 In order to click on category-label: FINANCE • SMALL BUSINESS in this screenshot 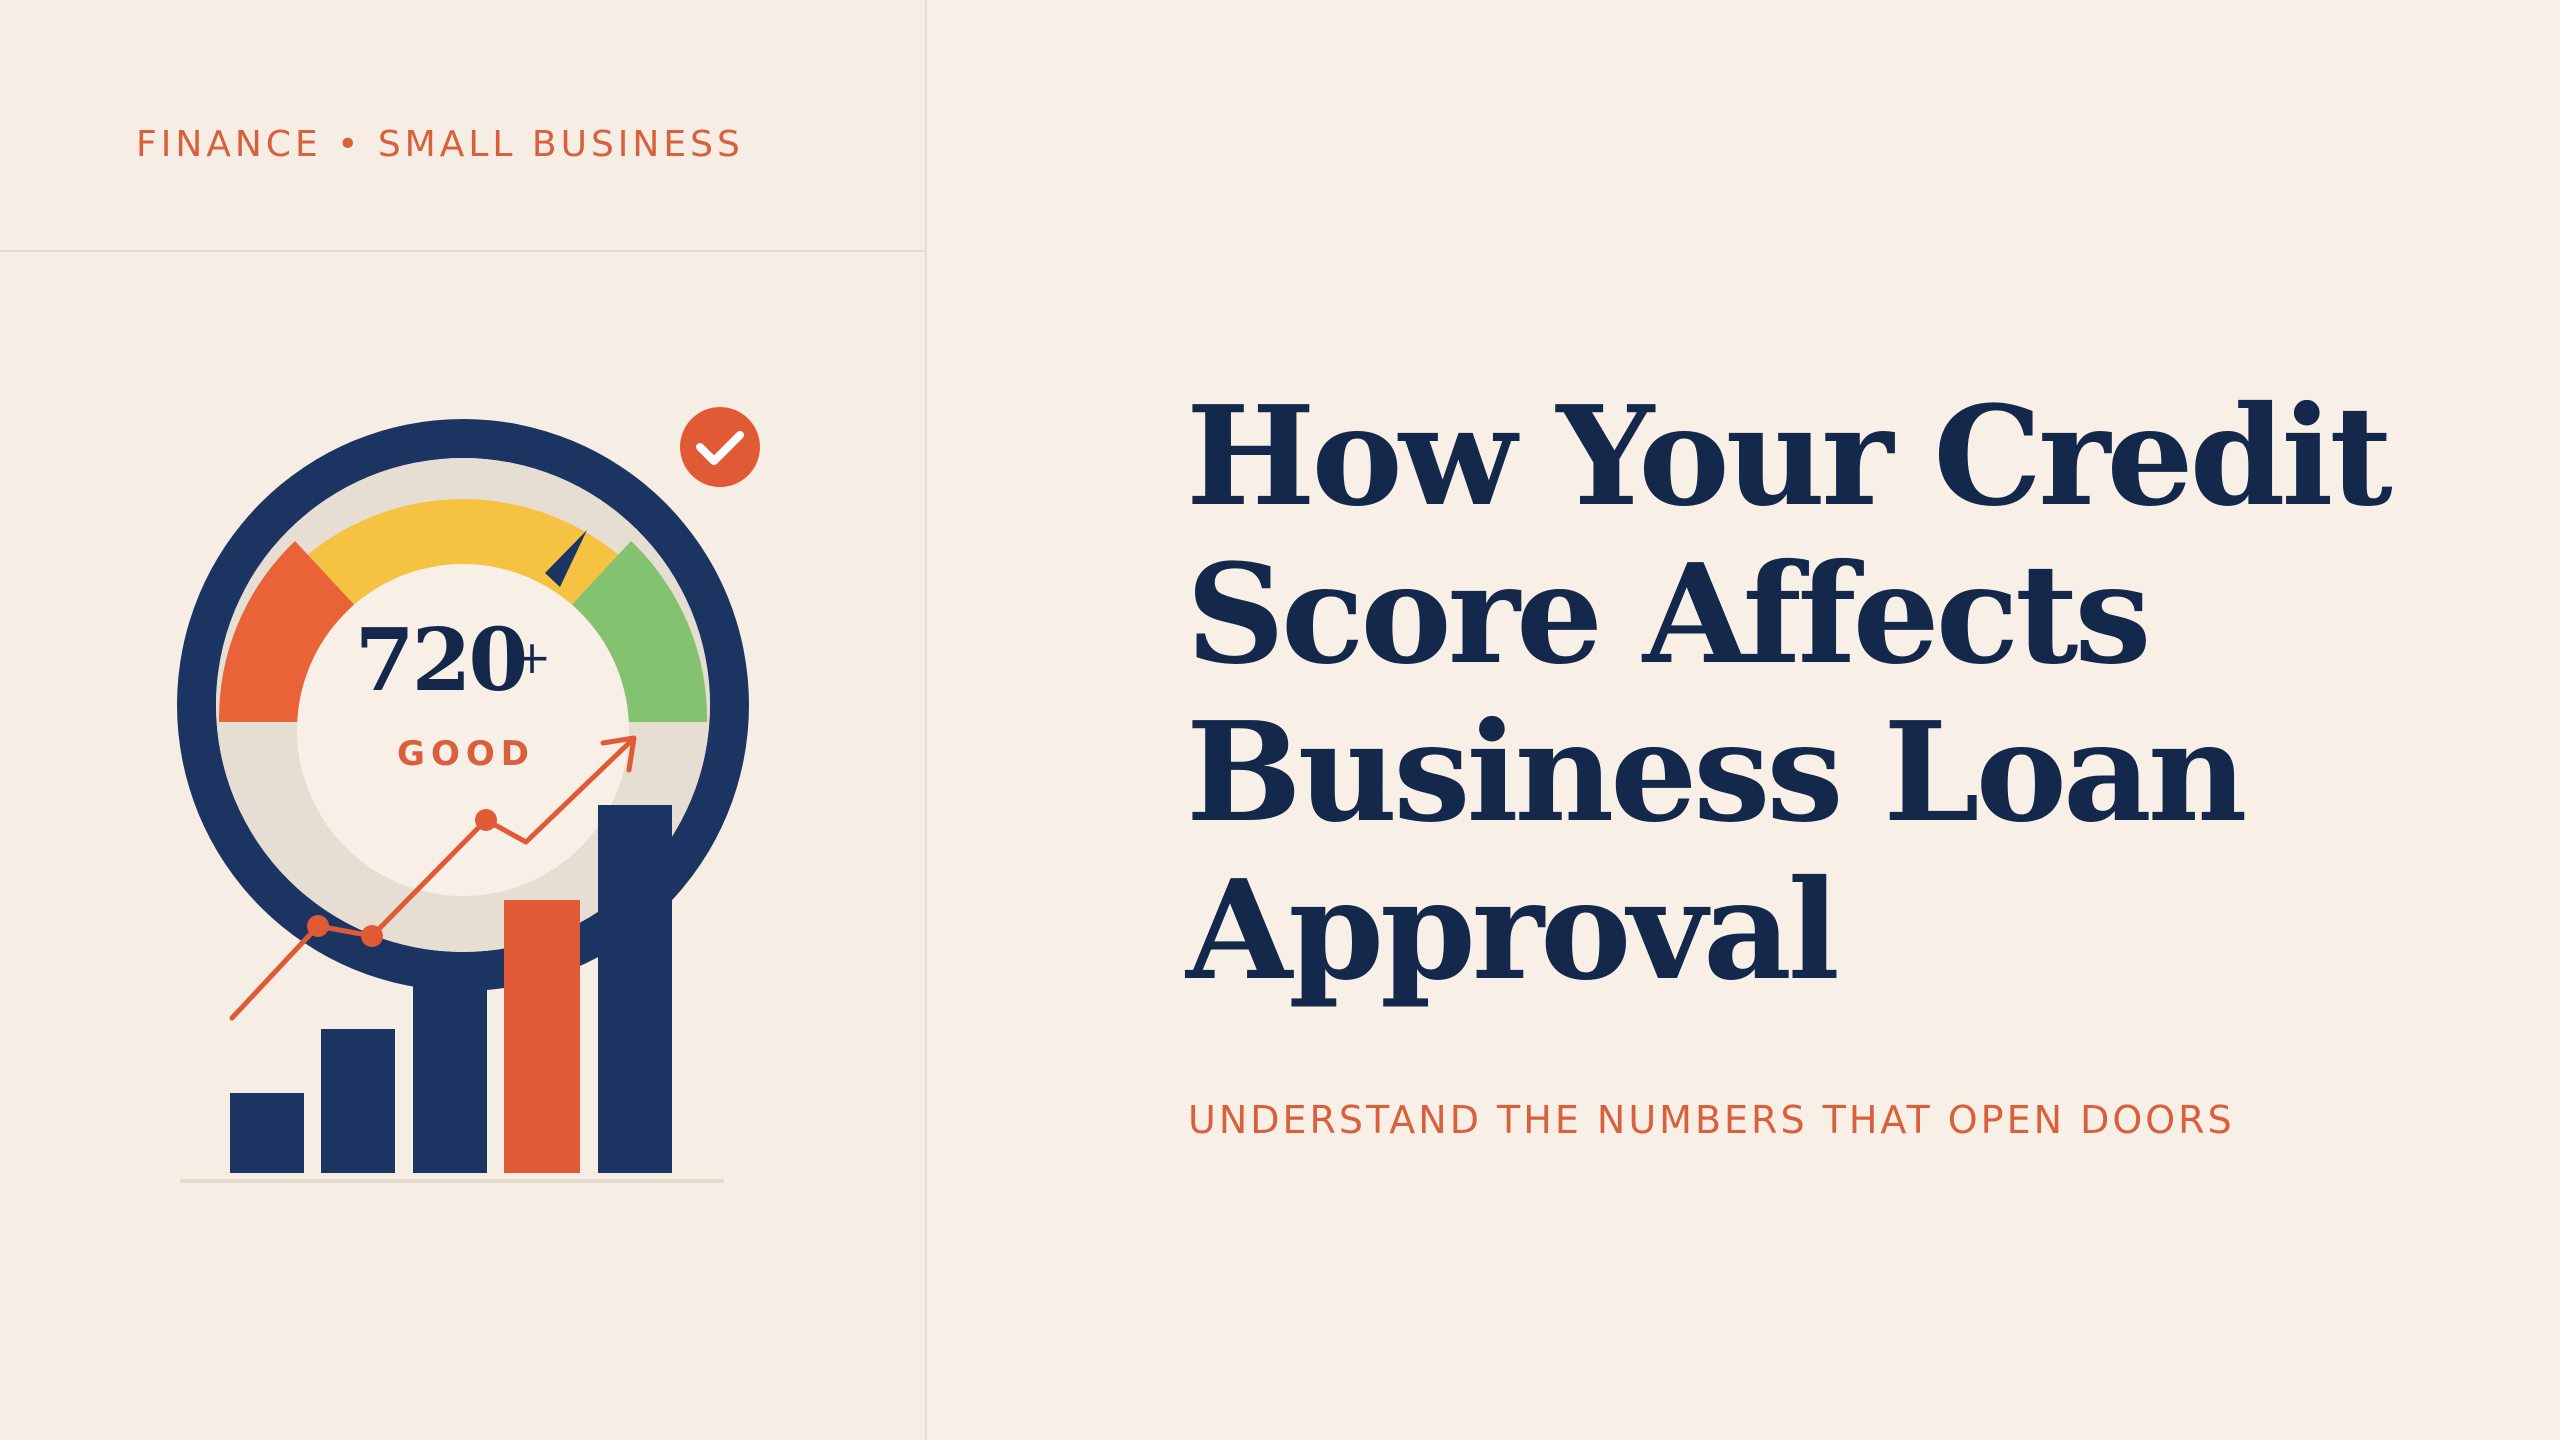, I will do `click(440, 144)`.